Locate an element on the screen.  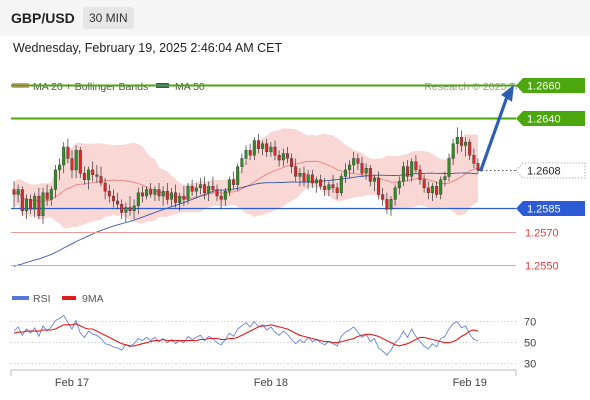
level-tag-1.2585 is located at coordinates (550, 208).